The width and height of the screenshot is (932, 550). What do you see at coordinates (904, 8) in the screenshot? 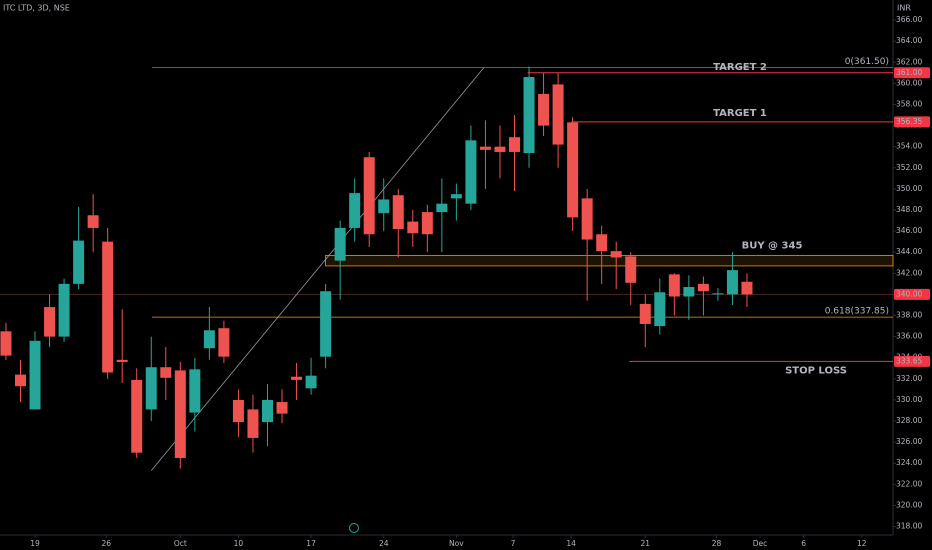
I see `currency-label: INR` at bounding box center [904, 8].